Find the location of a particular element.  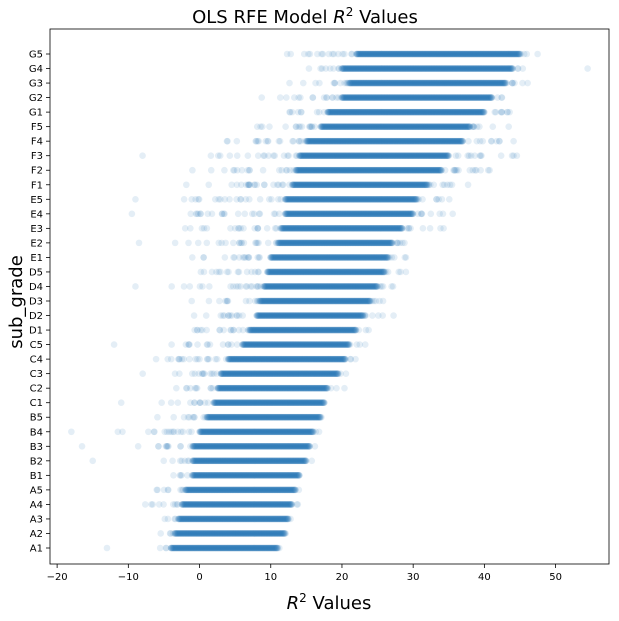

series-A1 is located at coordinates (193, 548).